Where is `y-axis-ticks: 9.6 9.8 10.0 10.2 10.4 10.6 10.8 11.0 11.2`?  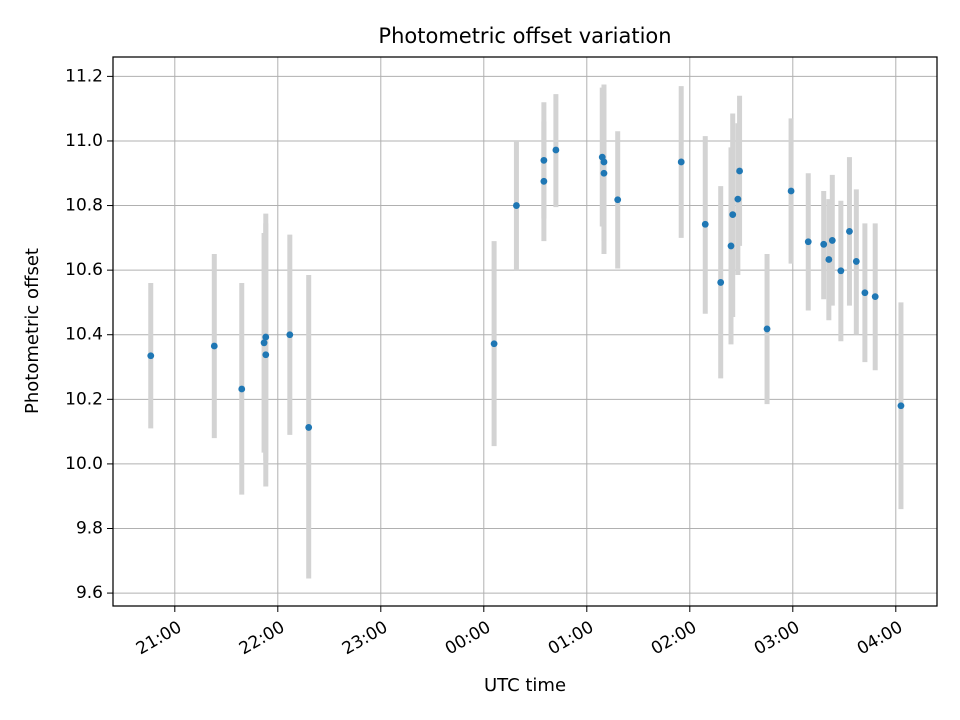
y-axis-ticks: 9.6 9.8 10.0 10.2 10.4 10.6 10.8 11.0 11.2 is located at coordinates (89, 334).